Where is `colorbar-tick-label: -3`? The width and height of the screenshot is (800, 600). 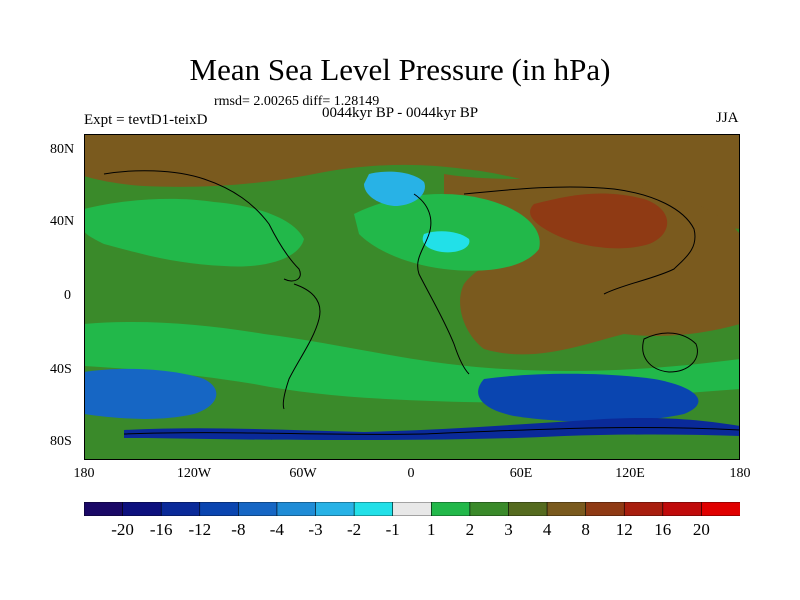
colorbar-tick-label: -3 is located at coordinates (315, 529).